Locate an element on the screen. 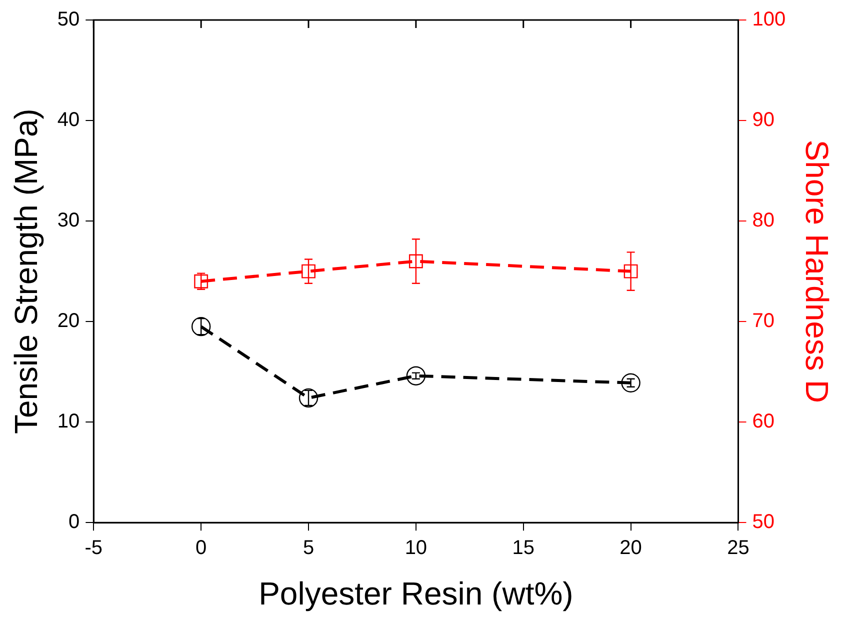 The height and width of the screenshot is (624, 848). x-tick-label: 20 is located at coordinates (631, 548).